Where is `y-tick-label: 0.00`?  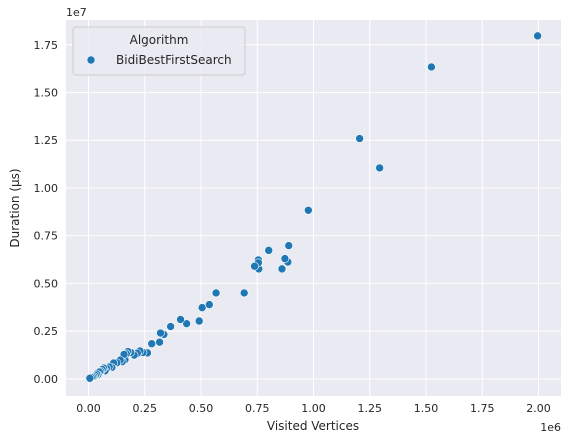
y-tick-label: 0.00 is located at coordinates (46, 379).